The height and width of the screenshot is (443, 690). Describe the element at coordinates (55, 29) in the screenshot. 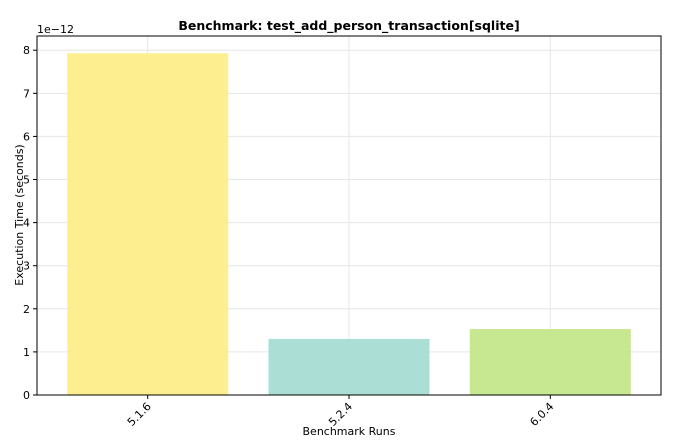

I see `y-offset-text: 1e−12` at that location.